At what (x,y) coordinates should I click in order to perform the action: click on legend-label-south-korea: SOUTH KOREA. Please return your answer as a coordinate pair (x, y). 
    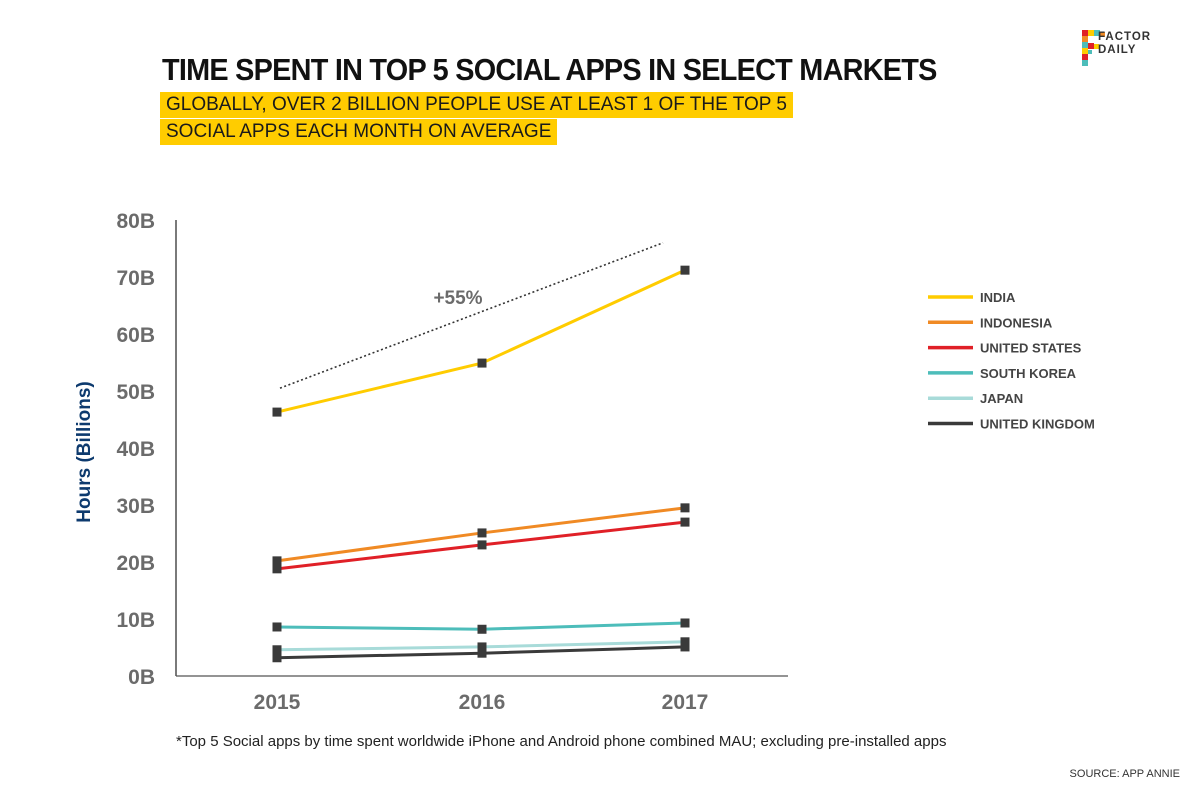
    Looking at the image, I should click on (1028, 373).